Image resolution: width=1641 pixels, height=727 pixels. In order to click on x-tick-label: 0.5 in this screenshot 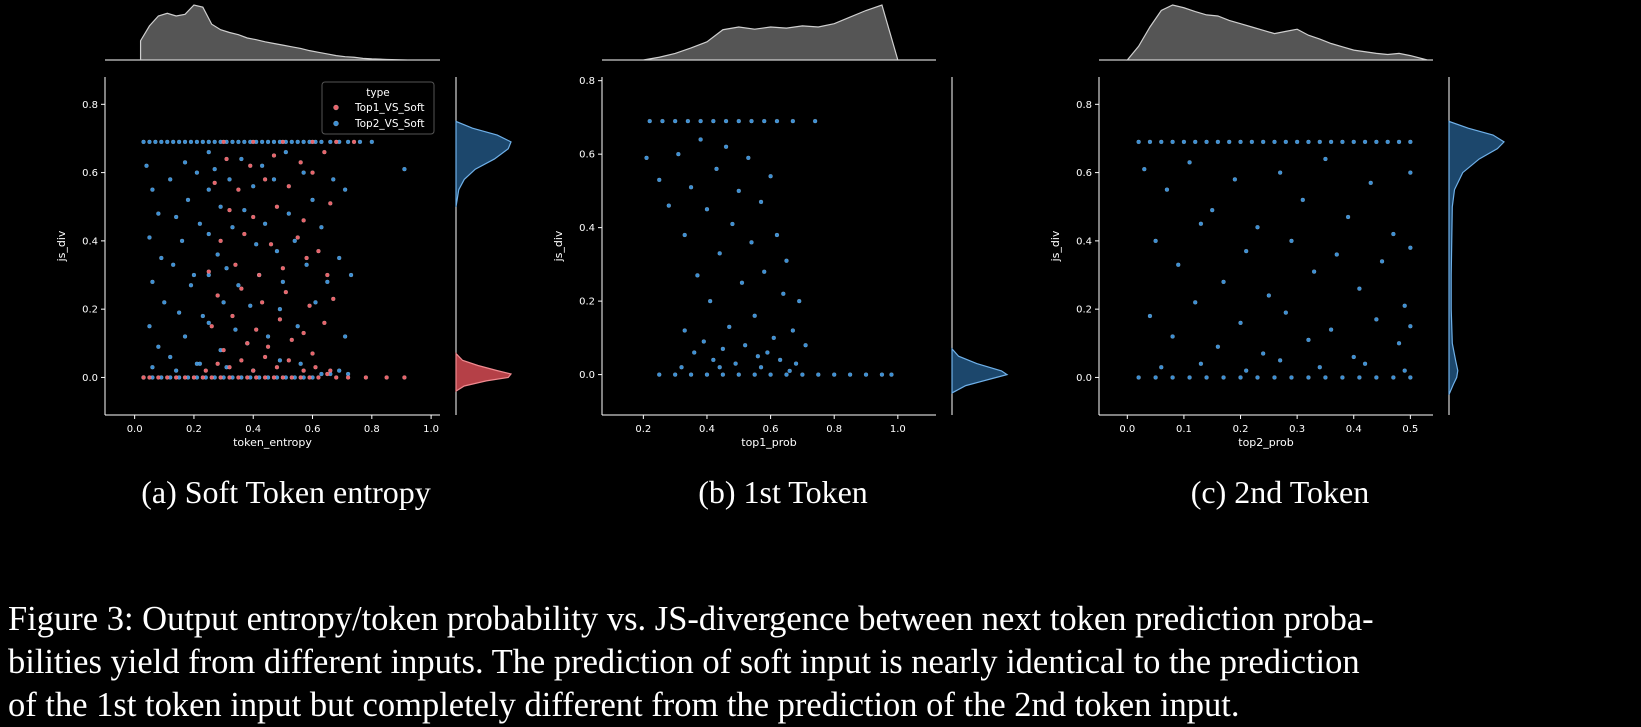, I will do `click(1410, 429)`.